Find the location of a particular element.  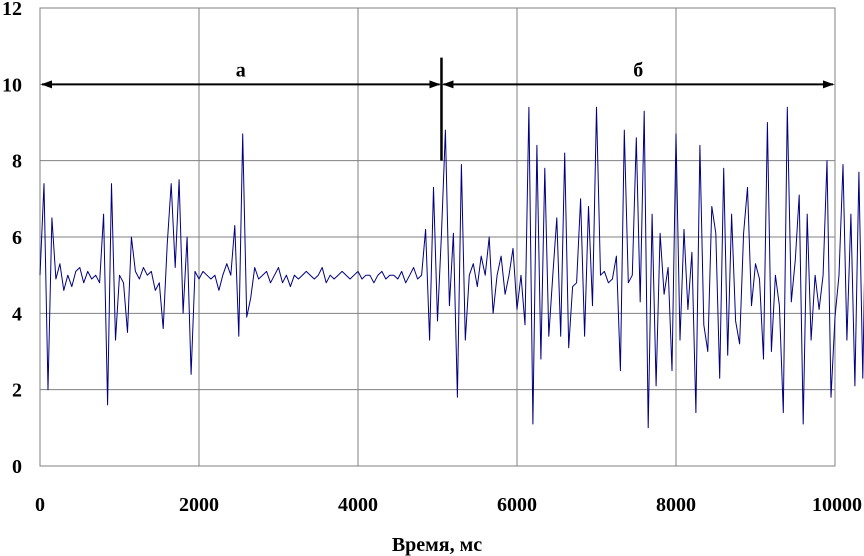

y-tick-label: 2 is located at coordinates (17, 391).